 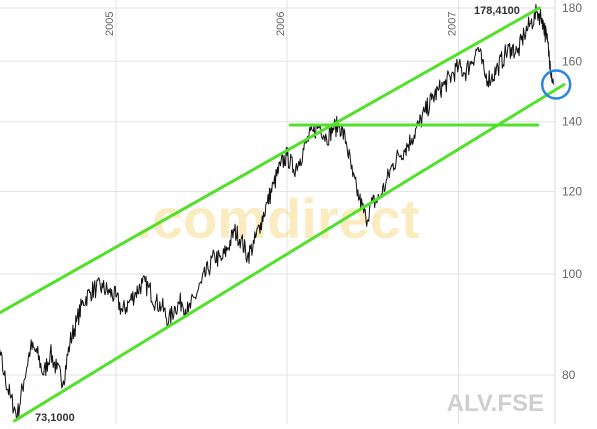 I want to click on min-price-label: 73,1000, so click(x=55, y=418).